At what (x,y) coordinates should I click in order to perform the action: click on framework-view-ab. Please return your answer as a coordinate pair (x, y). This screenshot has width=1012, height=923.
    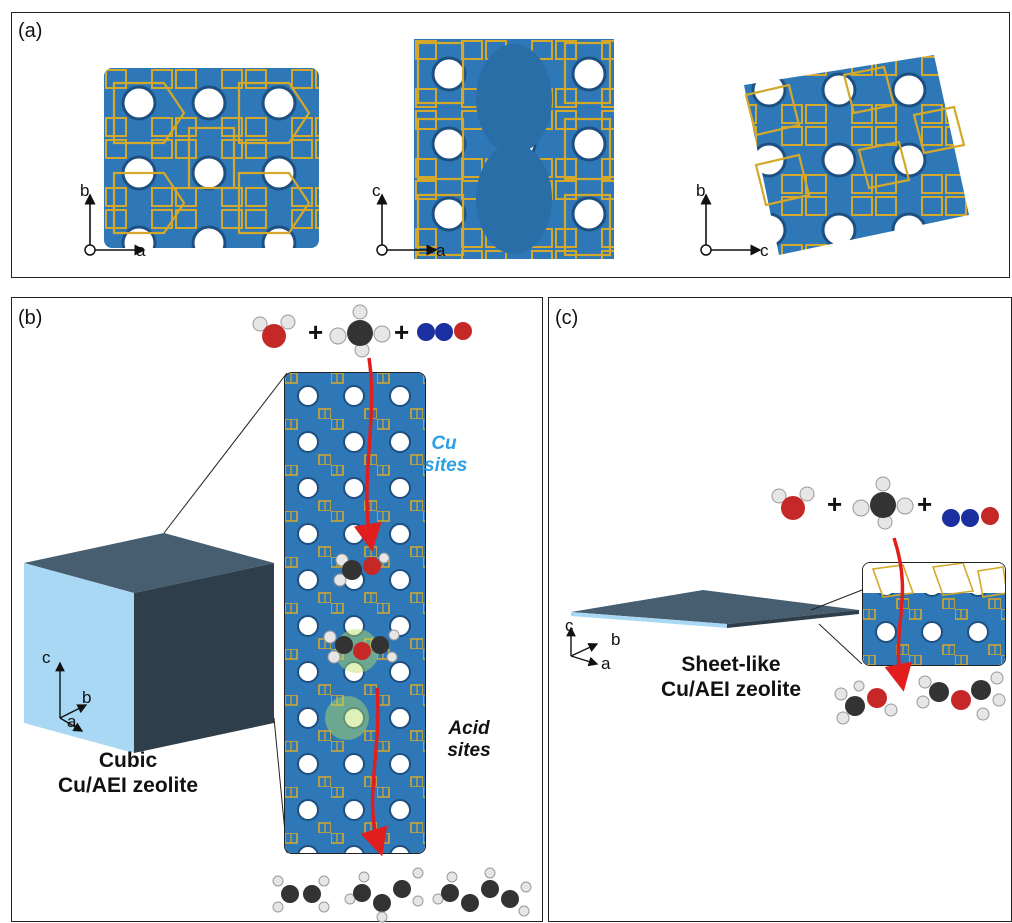
    Looking at the image, I should click on (211, 158).